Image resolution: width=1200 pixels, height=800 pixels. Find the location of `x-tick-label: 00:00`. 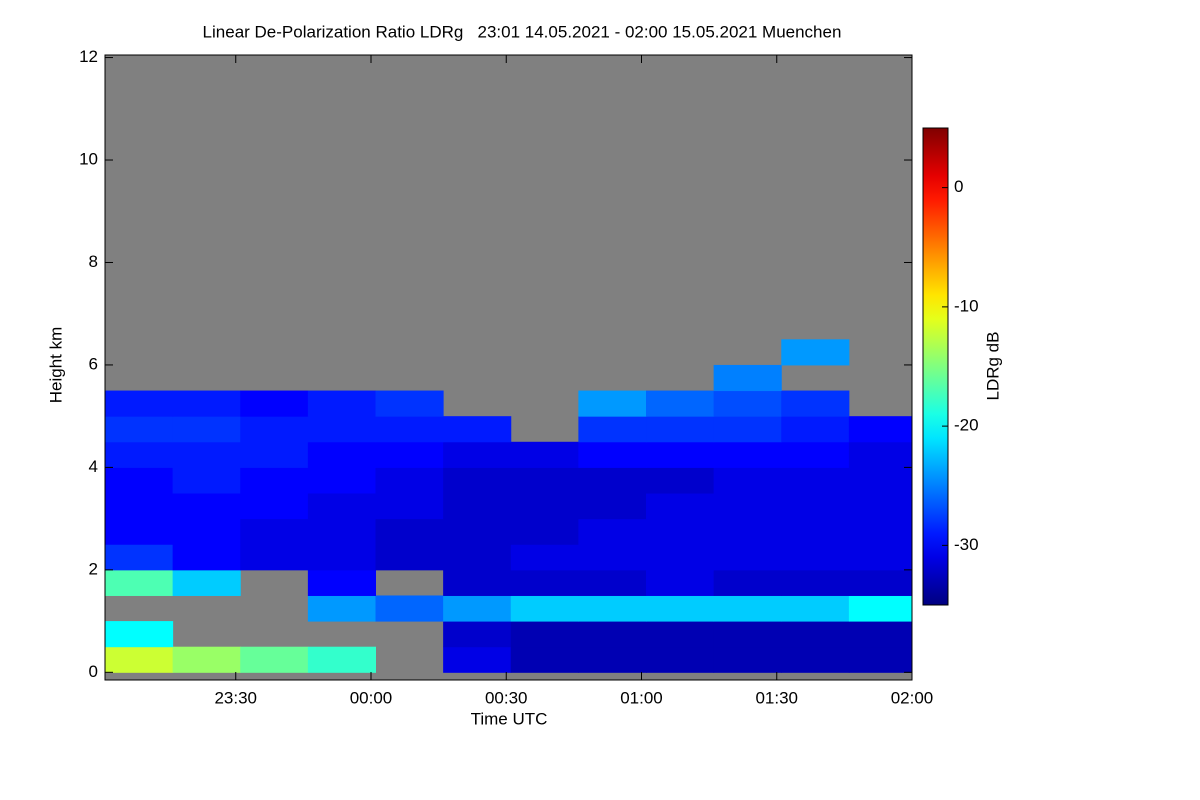

x-tick-label: 00:00 is located at coordinates (371, 697).